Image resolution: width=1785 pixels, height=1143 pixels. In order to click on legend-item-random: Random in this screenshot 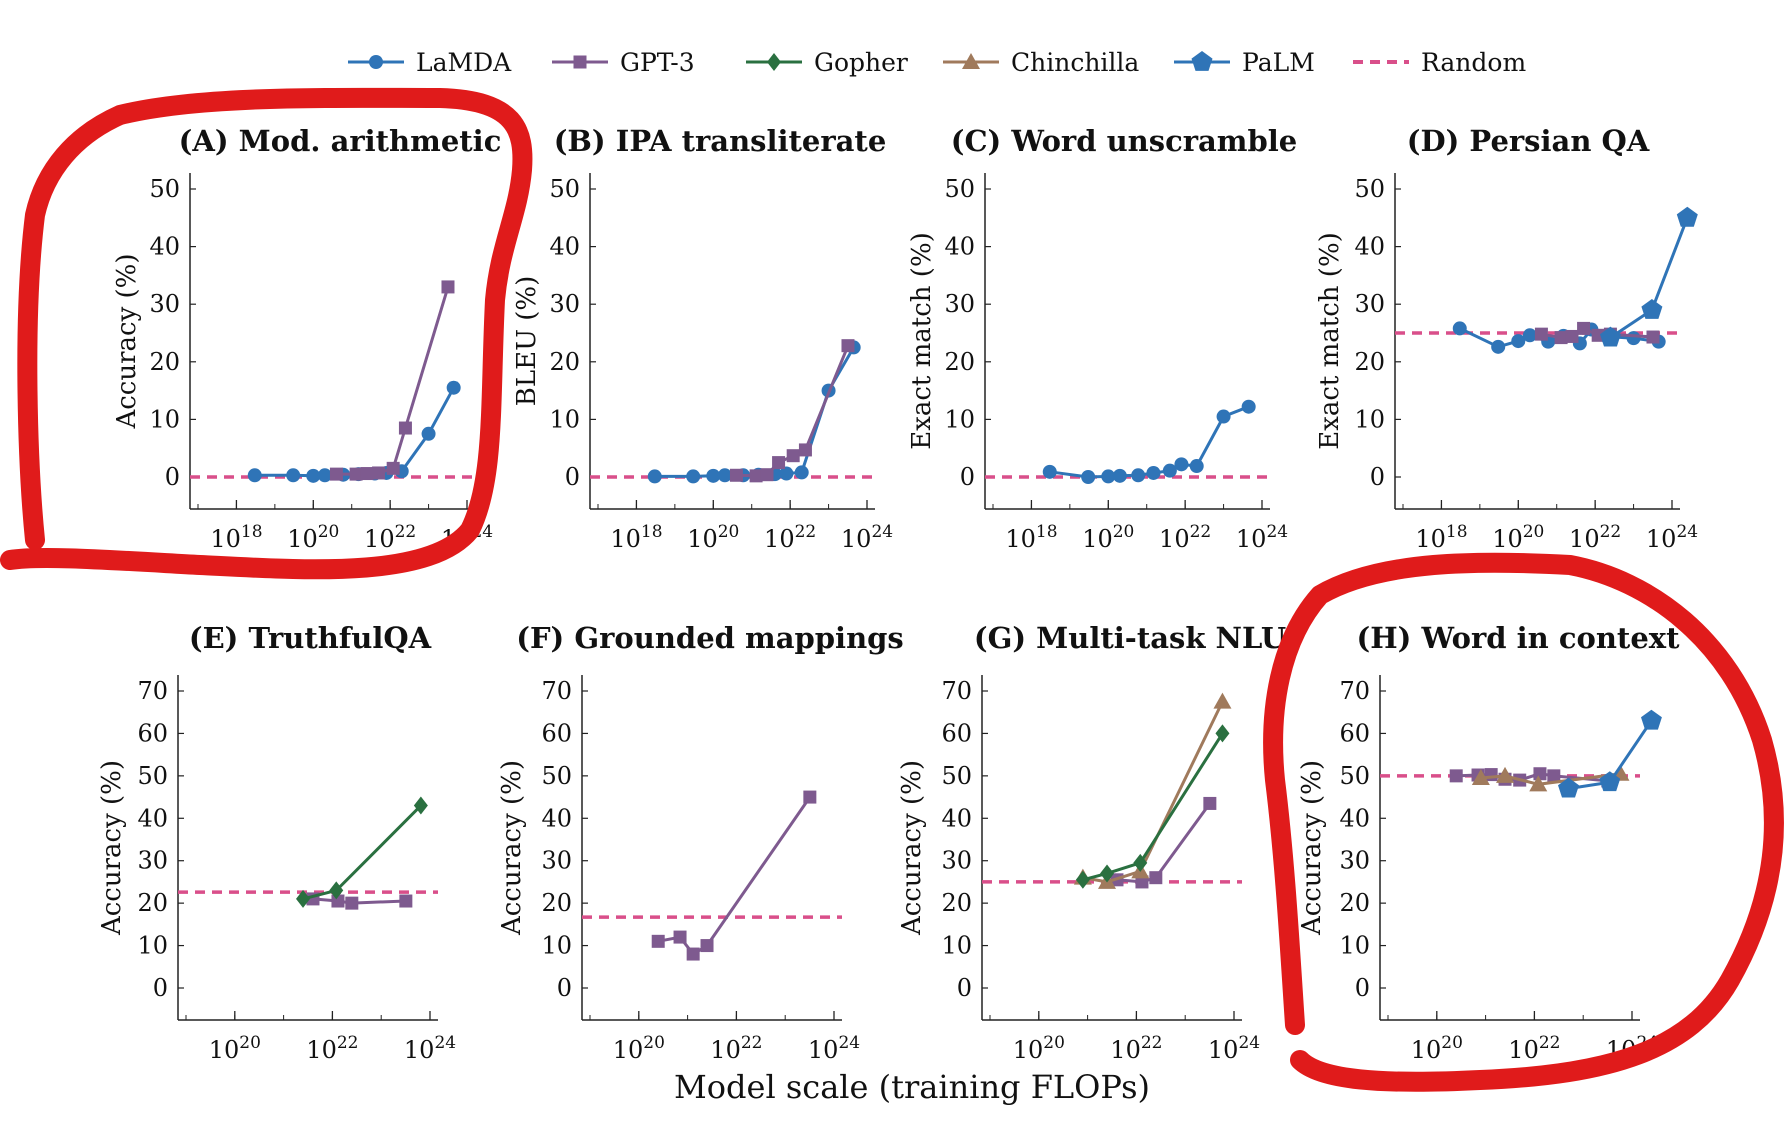, I will do `click(1439, 62)`.